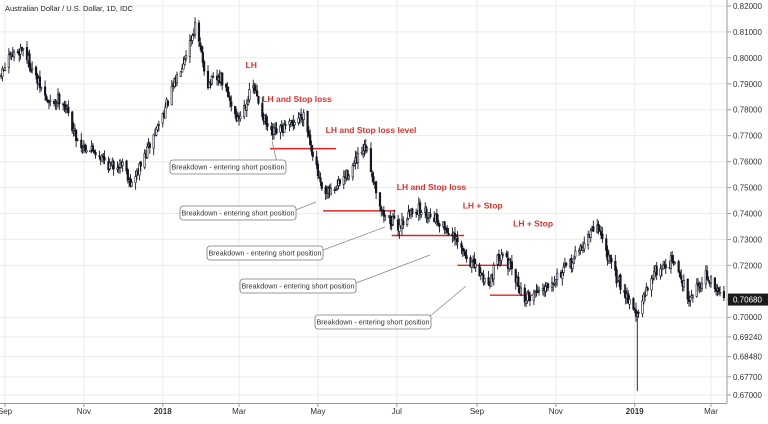  I want to click on last-price-badge, so click(748, 299).